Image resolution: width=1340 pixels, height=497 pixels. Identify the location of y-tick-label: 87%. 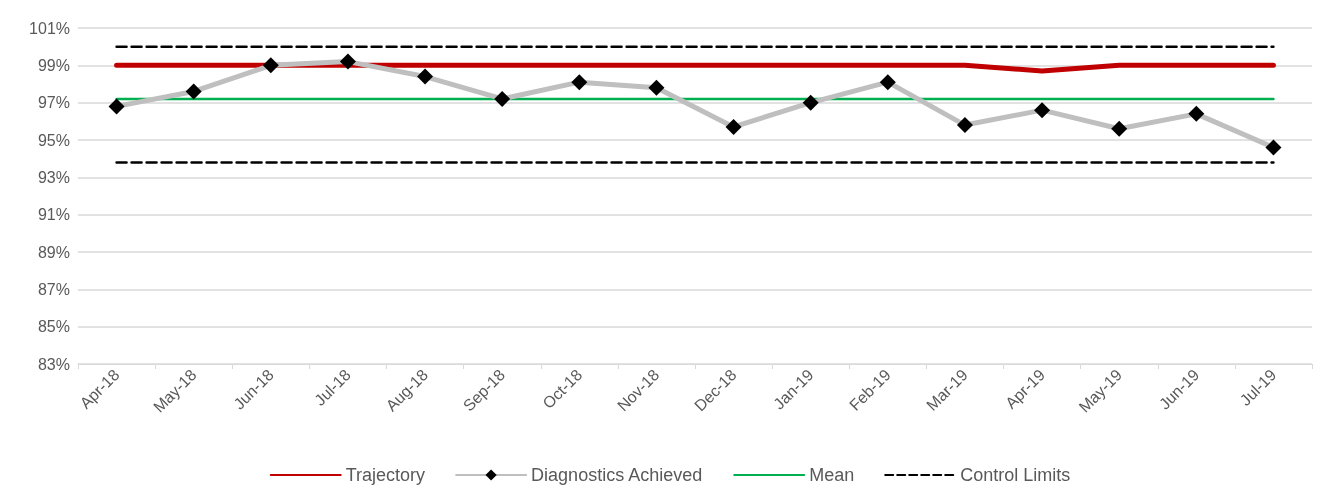
(53, 289).